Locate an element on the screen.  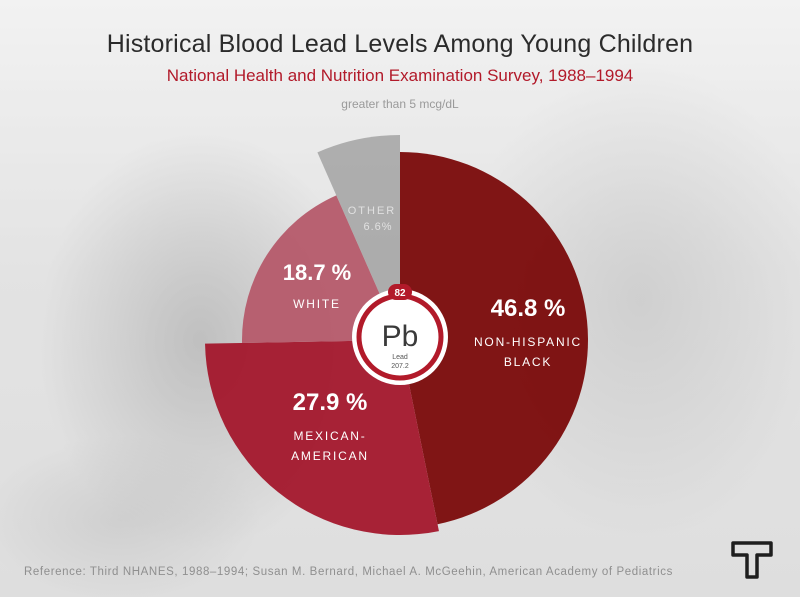
t-logo-icon is located at coordinates (752, 560).